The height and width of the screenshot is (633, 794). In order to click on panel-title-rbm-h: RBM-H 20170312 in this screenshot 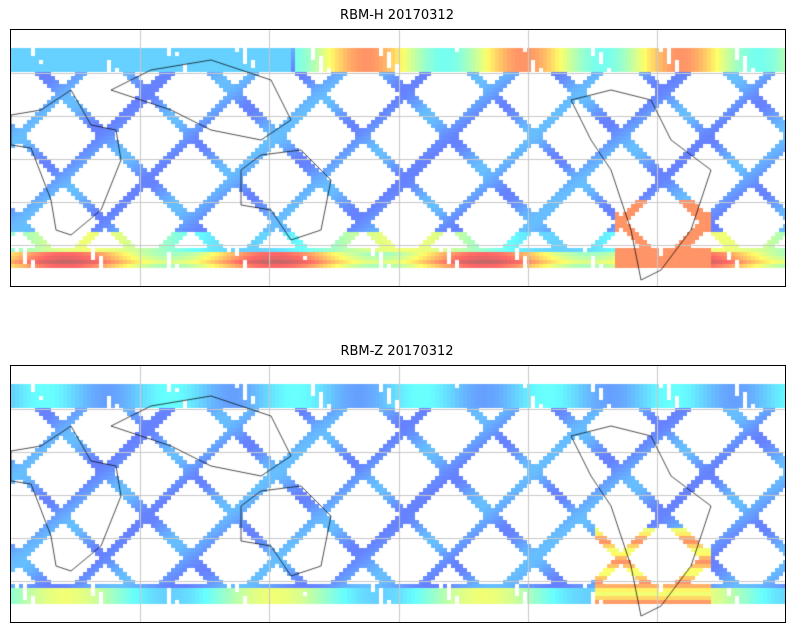, I will do `click(397, 15)`.